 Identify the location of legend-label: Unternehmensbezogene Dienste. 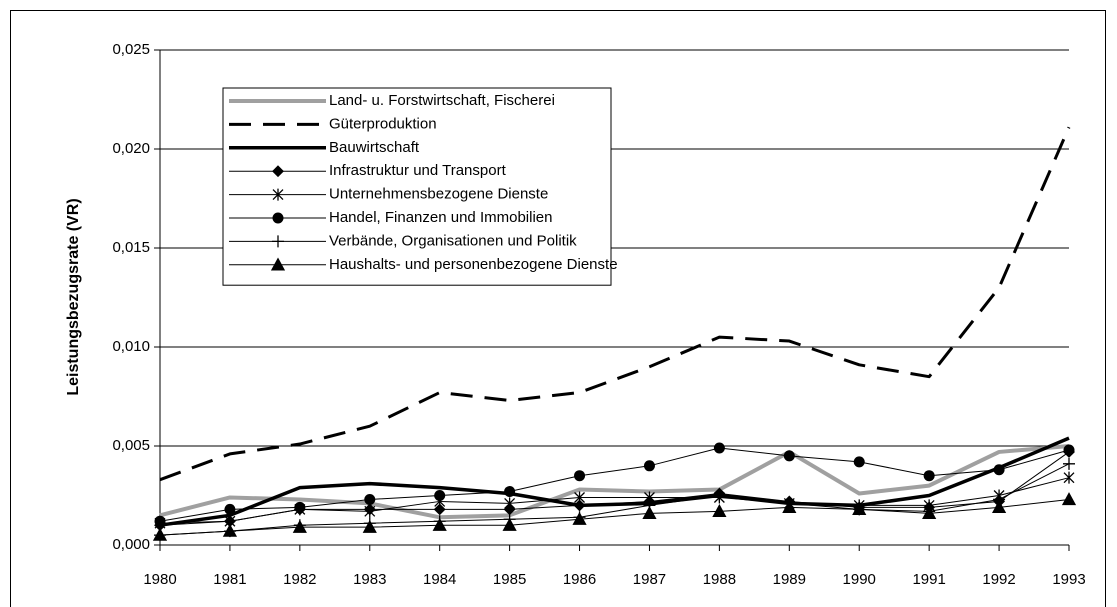
(438, 194).